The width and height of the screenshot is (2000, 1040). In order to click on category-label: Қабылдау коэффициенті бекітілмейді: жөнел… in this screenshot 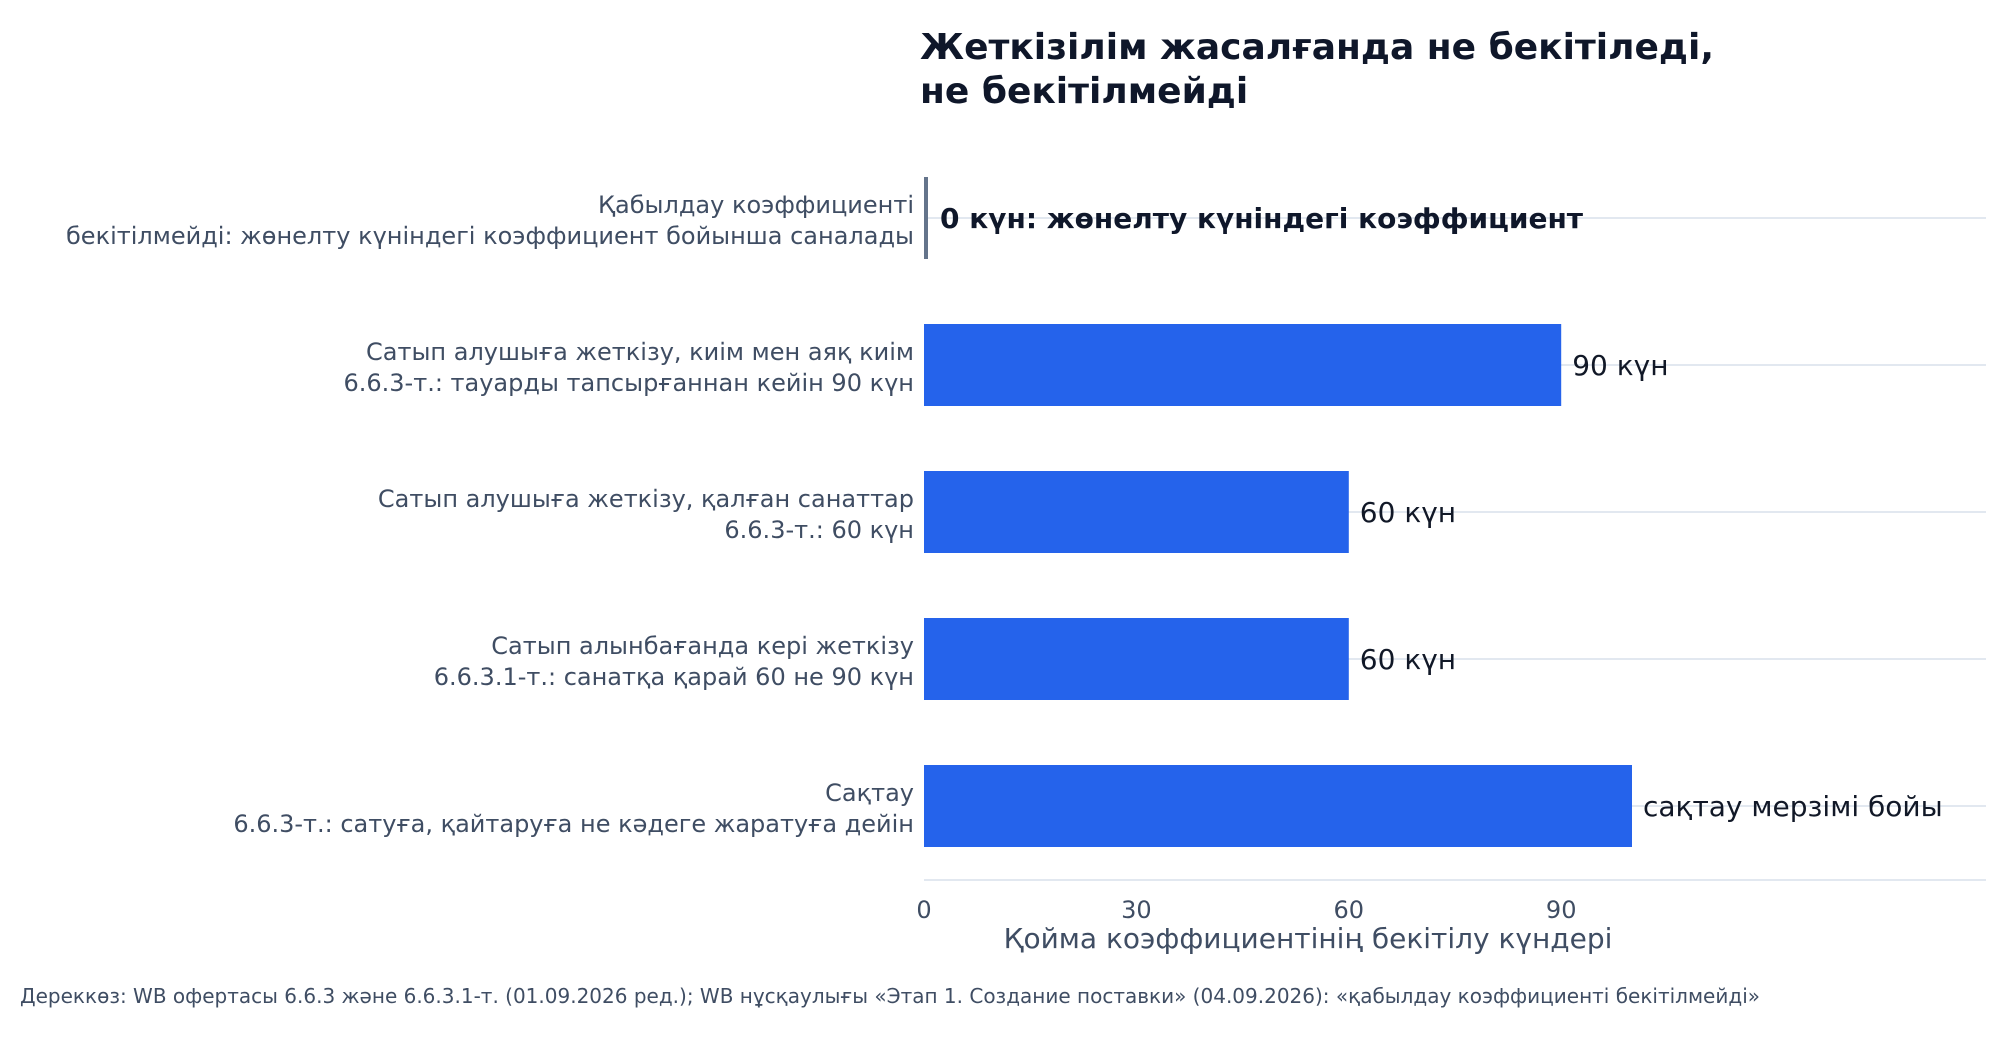, I will do `click(490, 220)`.